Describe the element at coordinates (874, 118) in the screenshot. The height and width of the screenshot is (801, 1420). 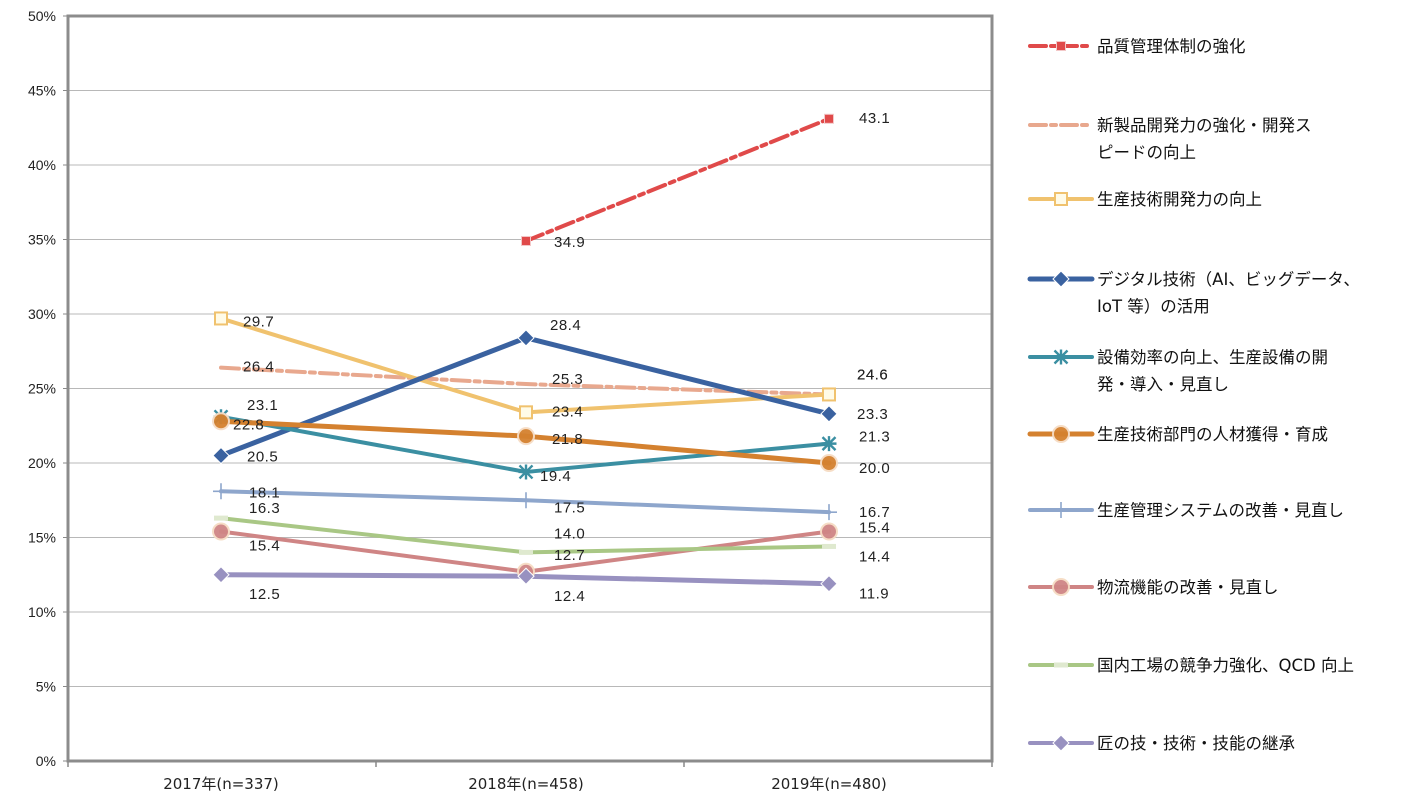
I see `data-label: 43.1` at that location.